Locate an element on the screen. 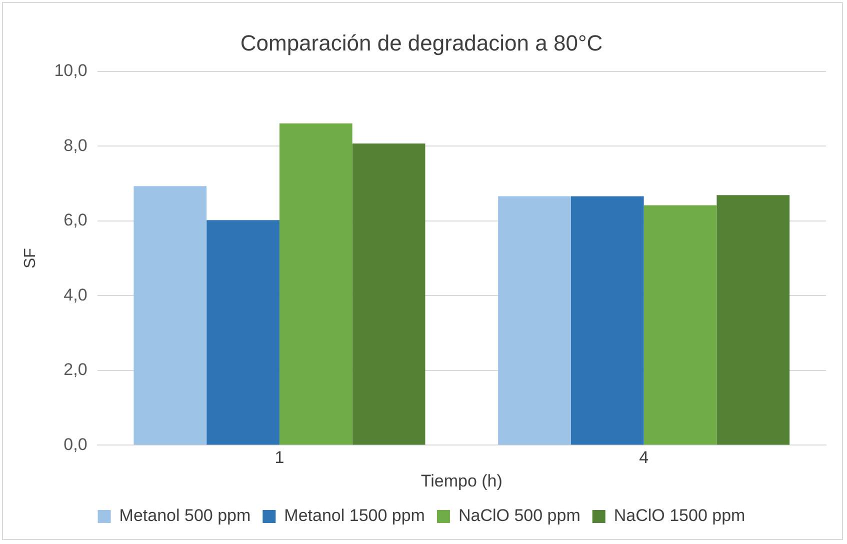  y-tick-label: 10,0 is located at coordinates (71, 70).